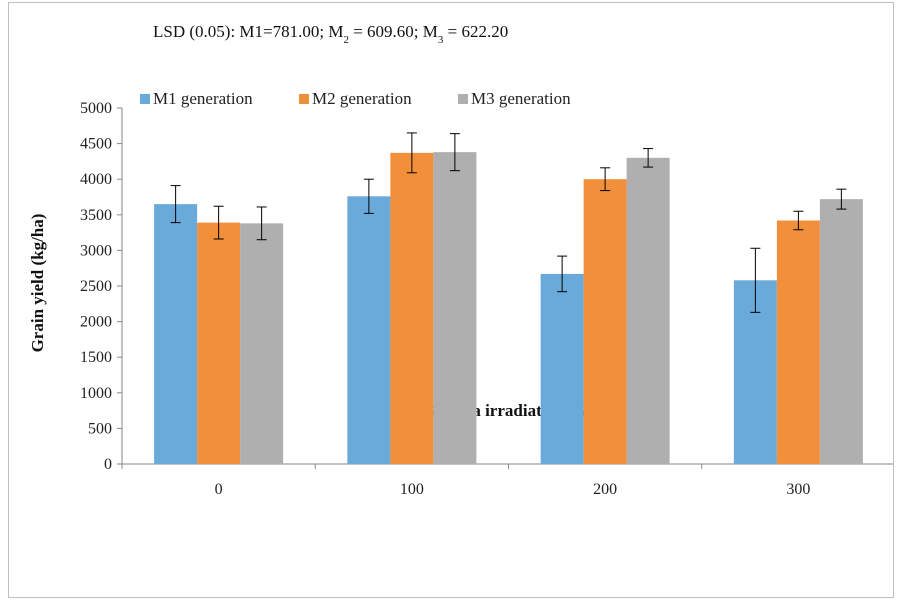 The image size is (902, 600). Describe the element at coordinates (798, 489) in the screenshot. I see `x-tick-label: 300` at that location.